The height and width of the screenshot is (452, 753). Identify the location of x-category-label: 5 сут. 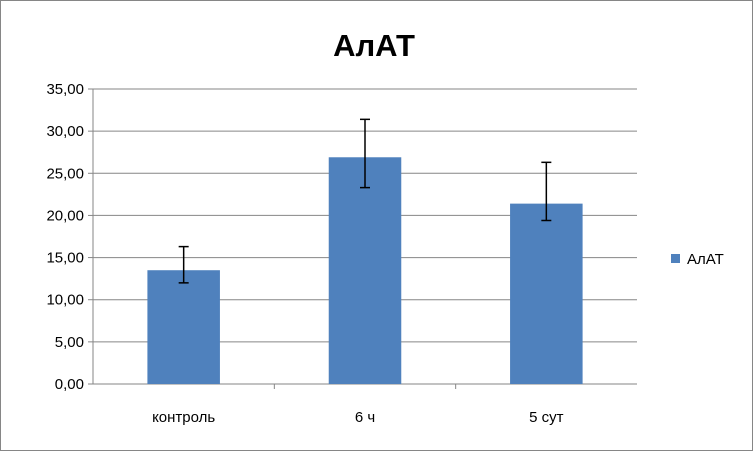
(546, 417).